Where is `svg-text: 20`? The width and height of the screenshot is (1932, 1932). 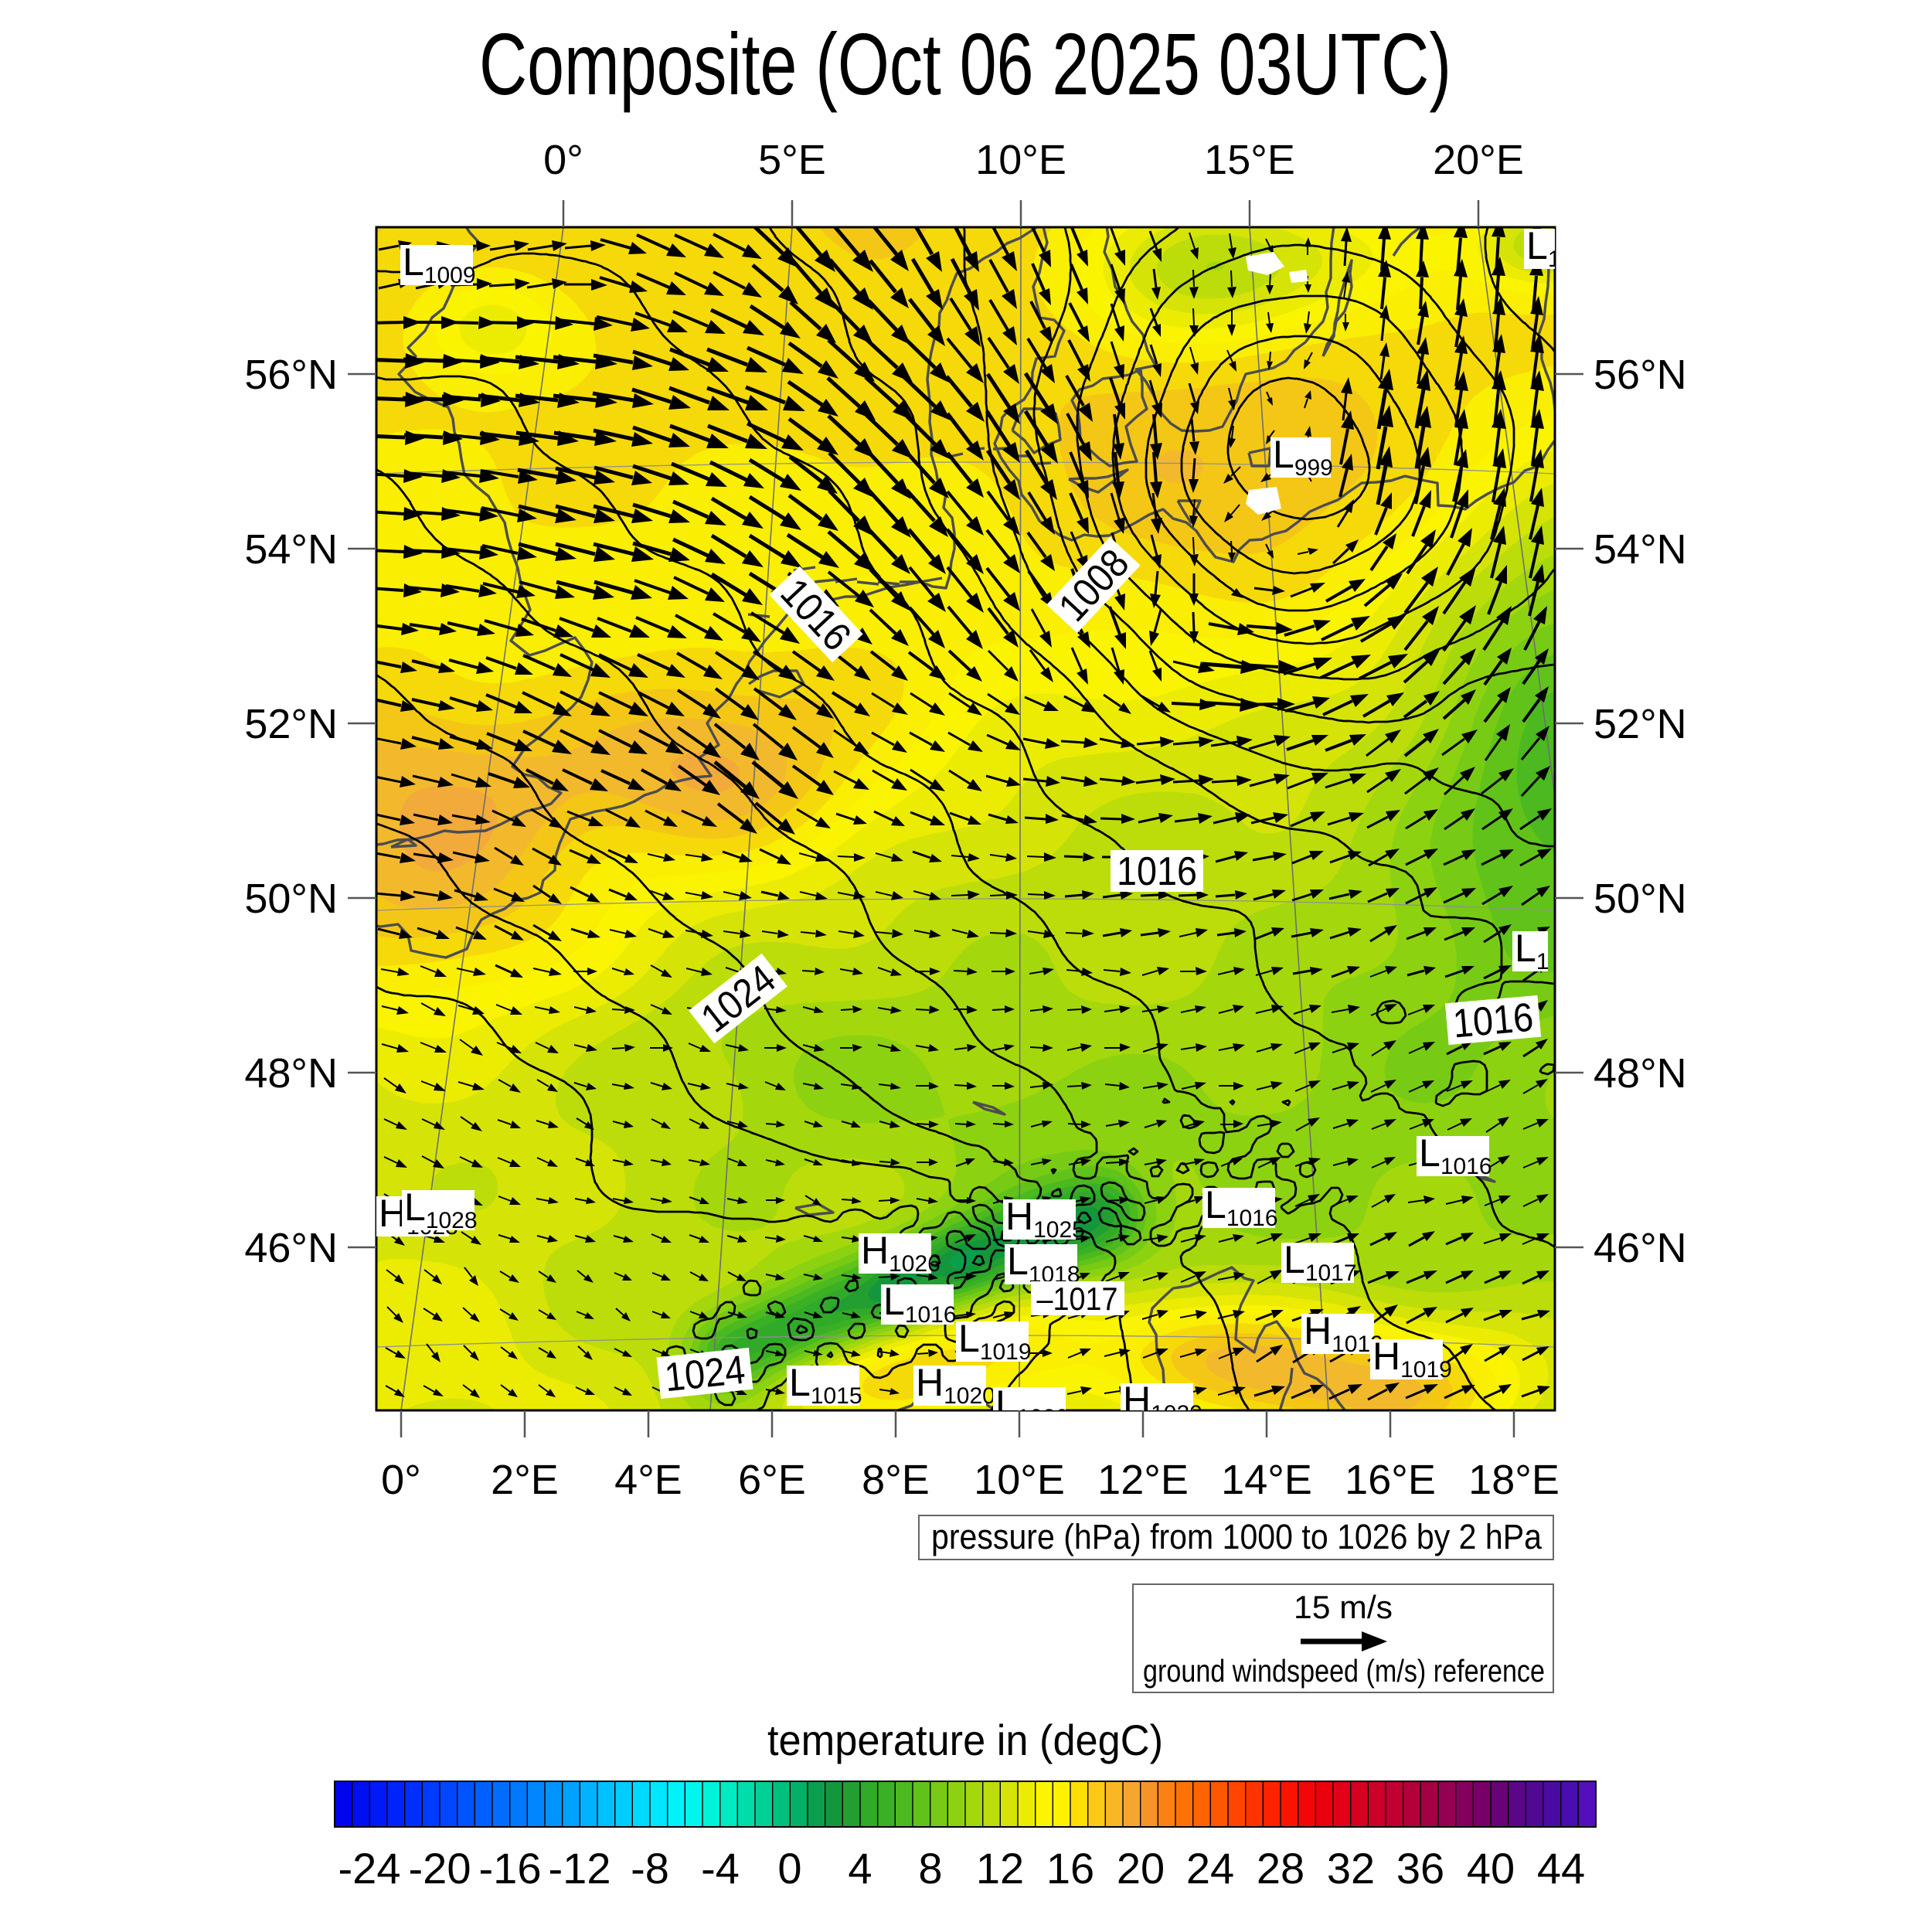
svg-text: 20 is located at coordinates (1141, 1869).